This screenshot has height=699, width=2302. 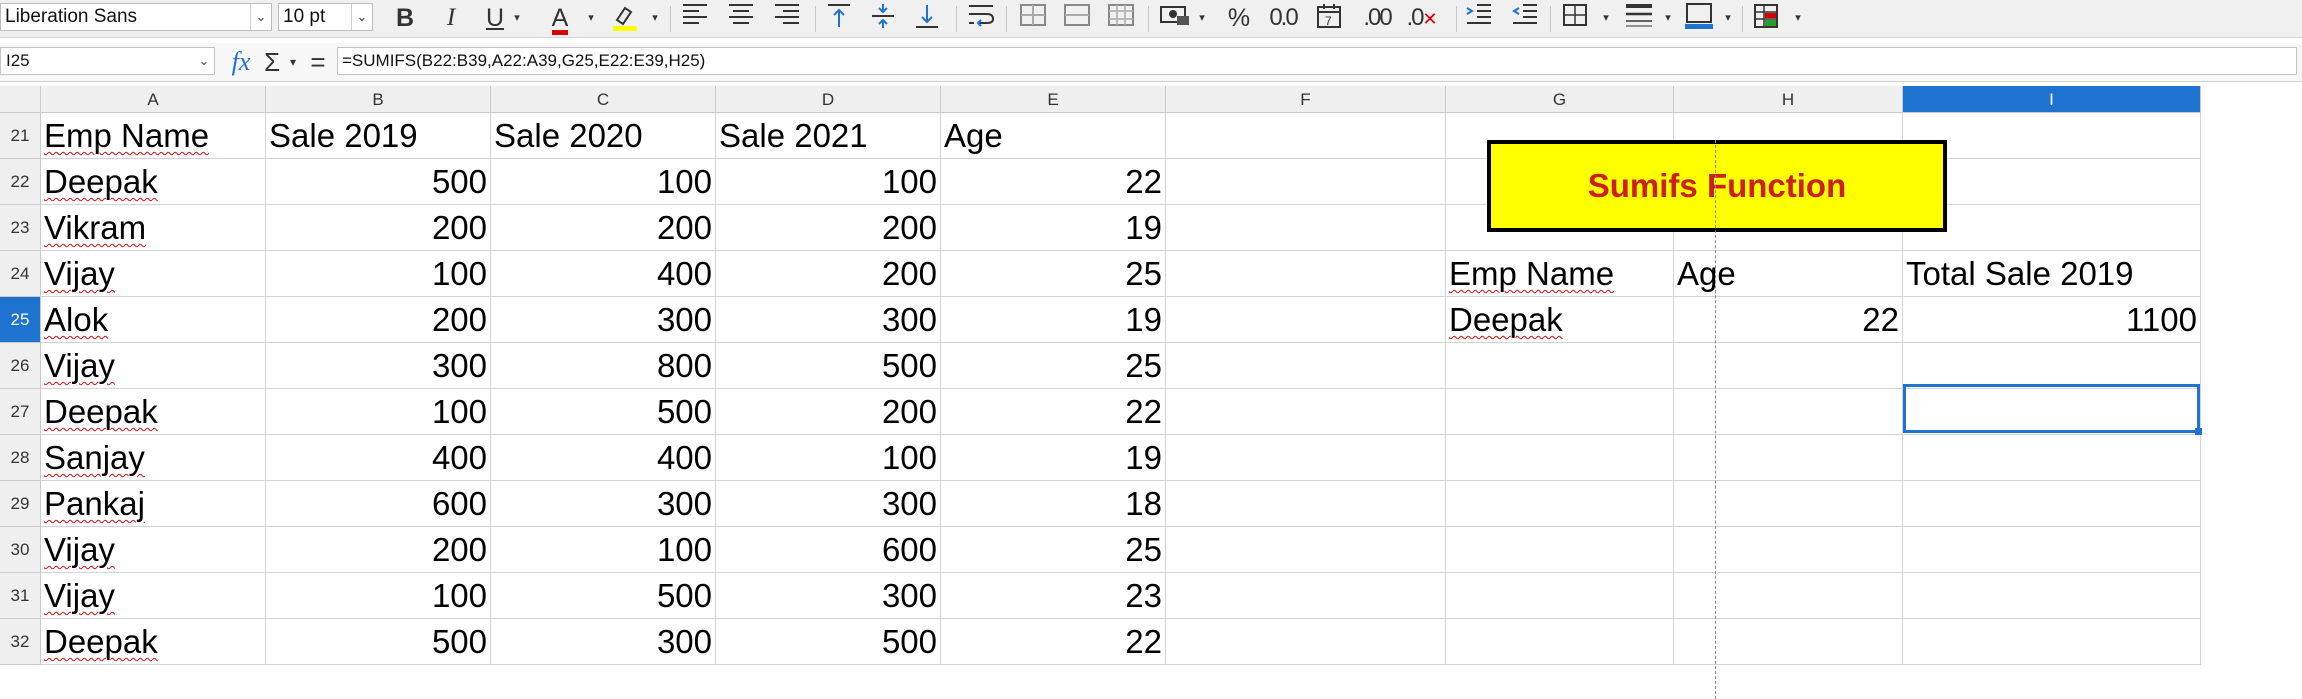 I want to click on column-header-f: F, so click(x=1306, y=99).